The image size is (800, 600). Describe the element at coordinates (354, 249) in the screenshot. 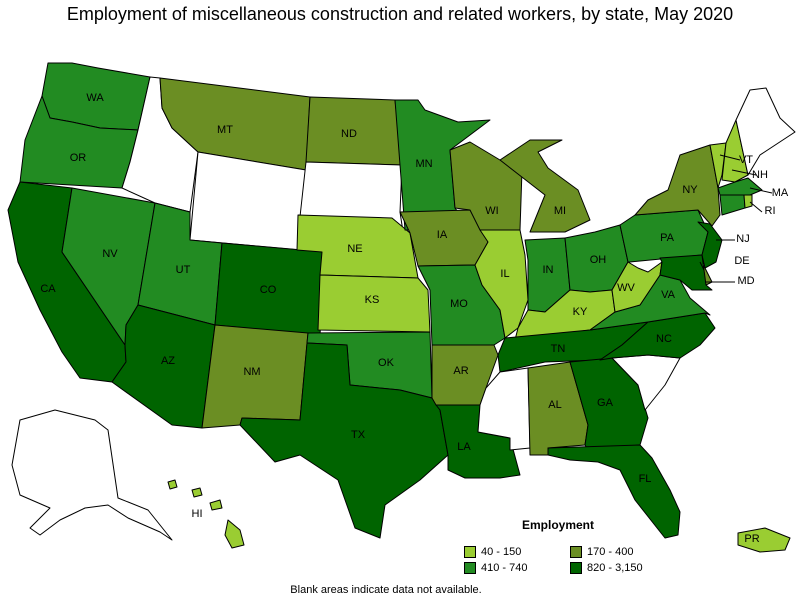

I see `state-label-ne: NE` at that location.